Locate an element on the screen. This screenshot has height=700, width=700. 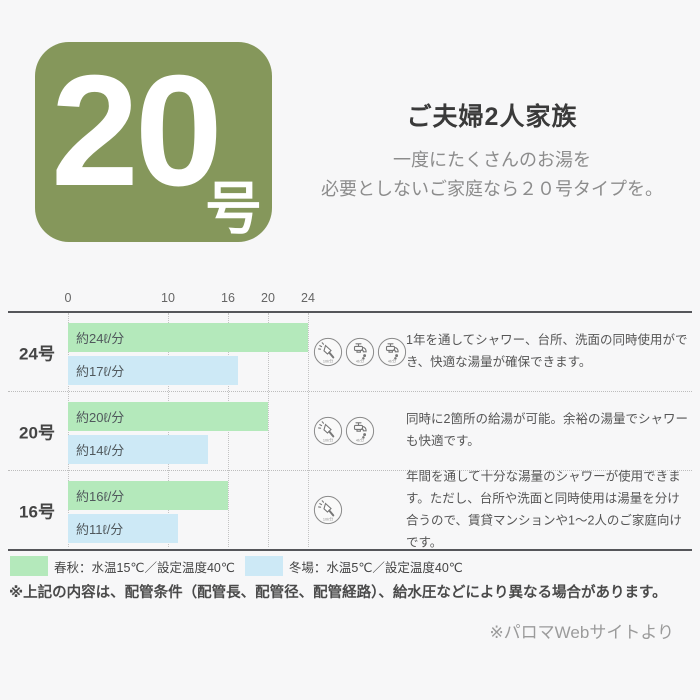
bar-value-label: 約11ℓ/分 is located at coordinates (100, 529).